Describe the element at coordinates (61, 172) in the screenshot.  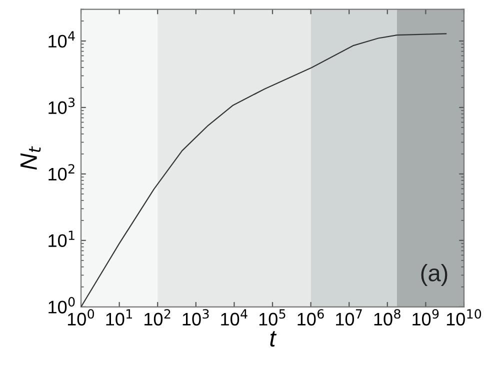
I see `y-tick-label: 10$^{2}$` at that location.